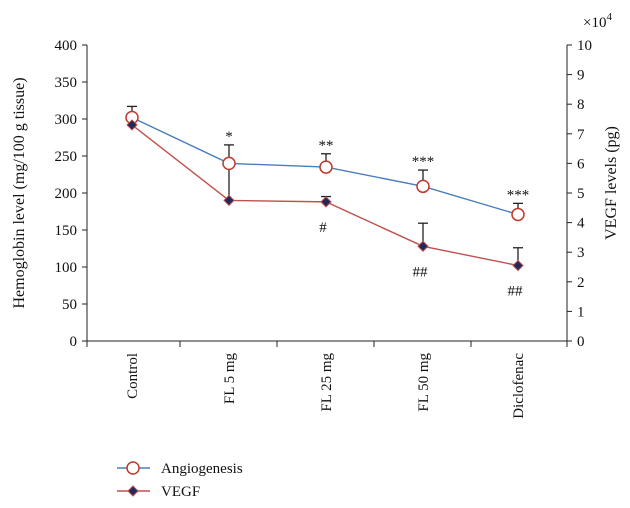  Describe the element at coordinates (66, 83) in the screenshot. I see `left-tick-label: 350` at that location.